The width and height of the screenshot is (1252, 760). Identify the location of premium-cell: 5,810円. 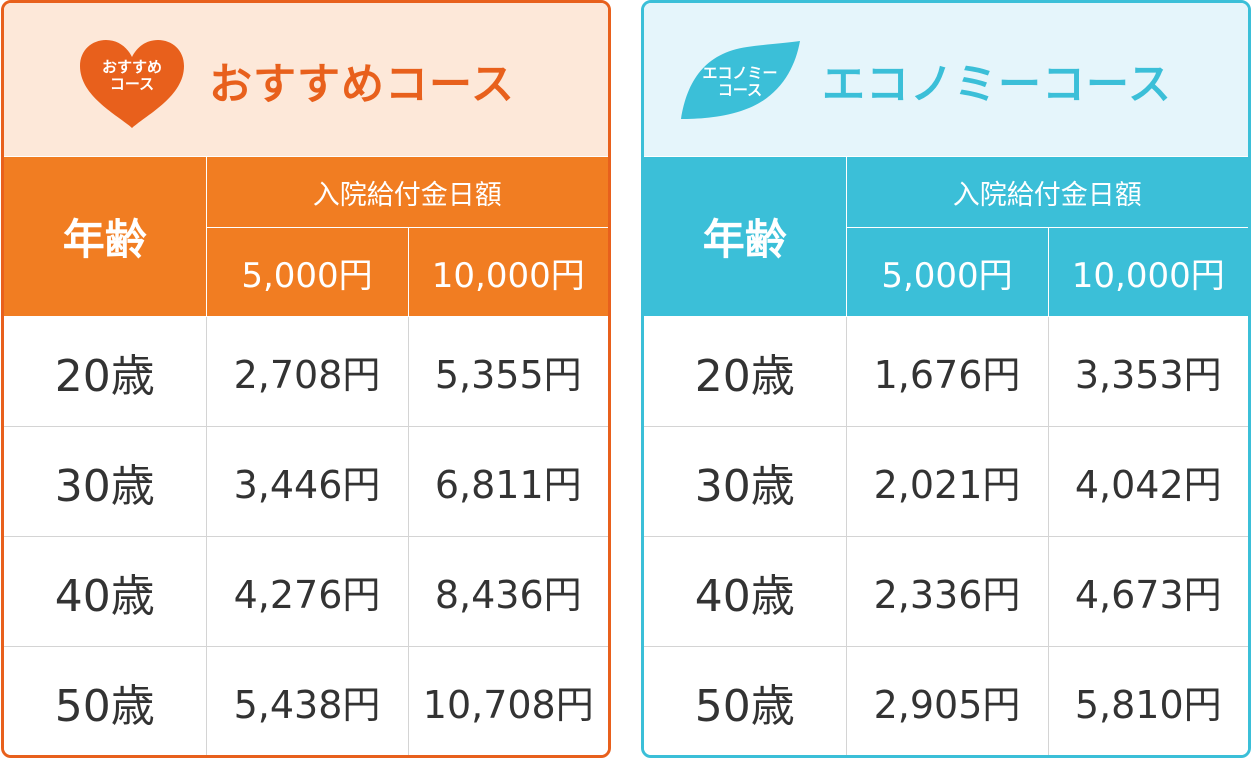
(1147, 700).